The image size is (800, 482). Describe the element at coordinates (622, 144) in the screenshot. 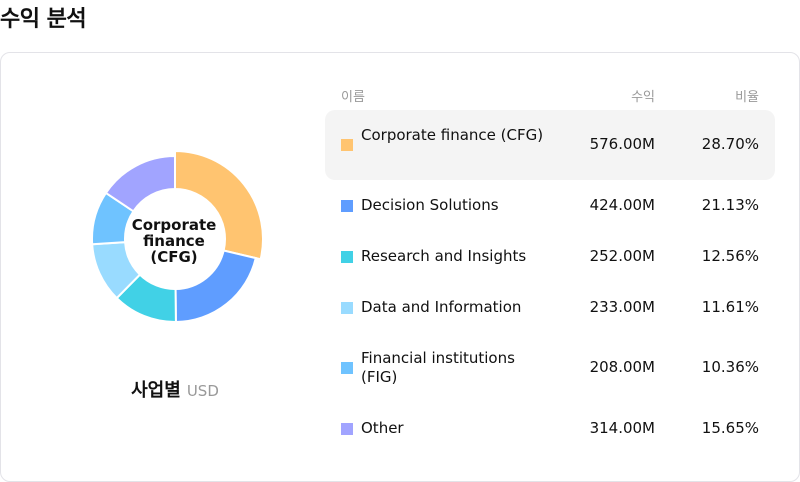

I see `row-revenue: 576.00M` at that location.